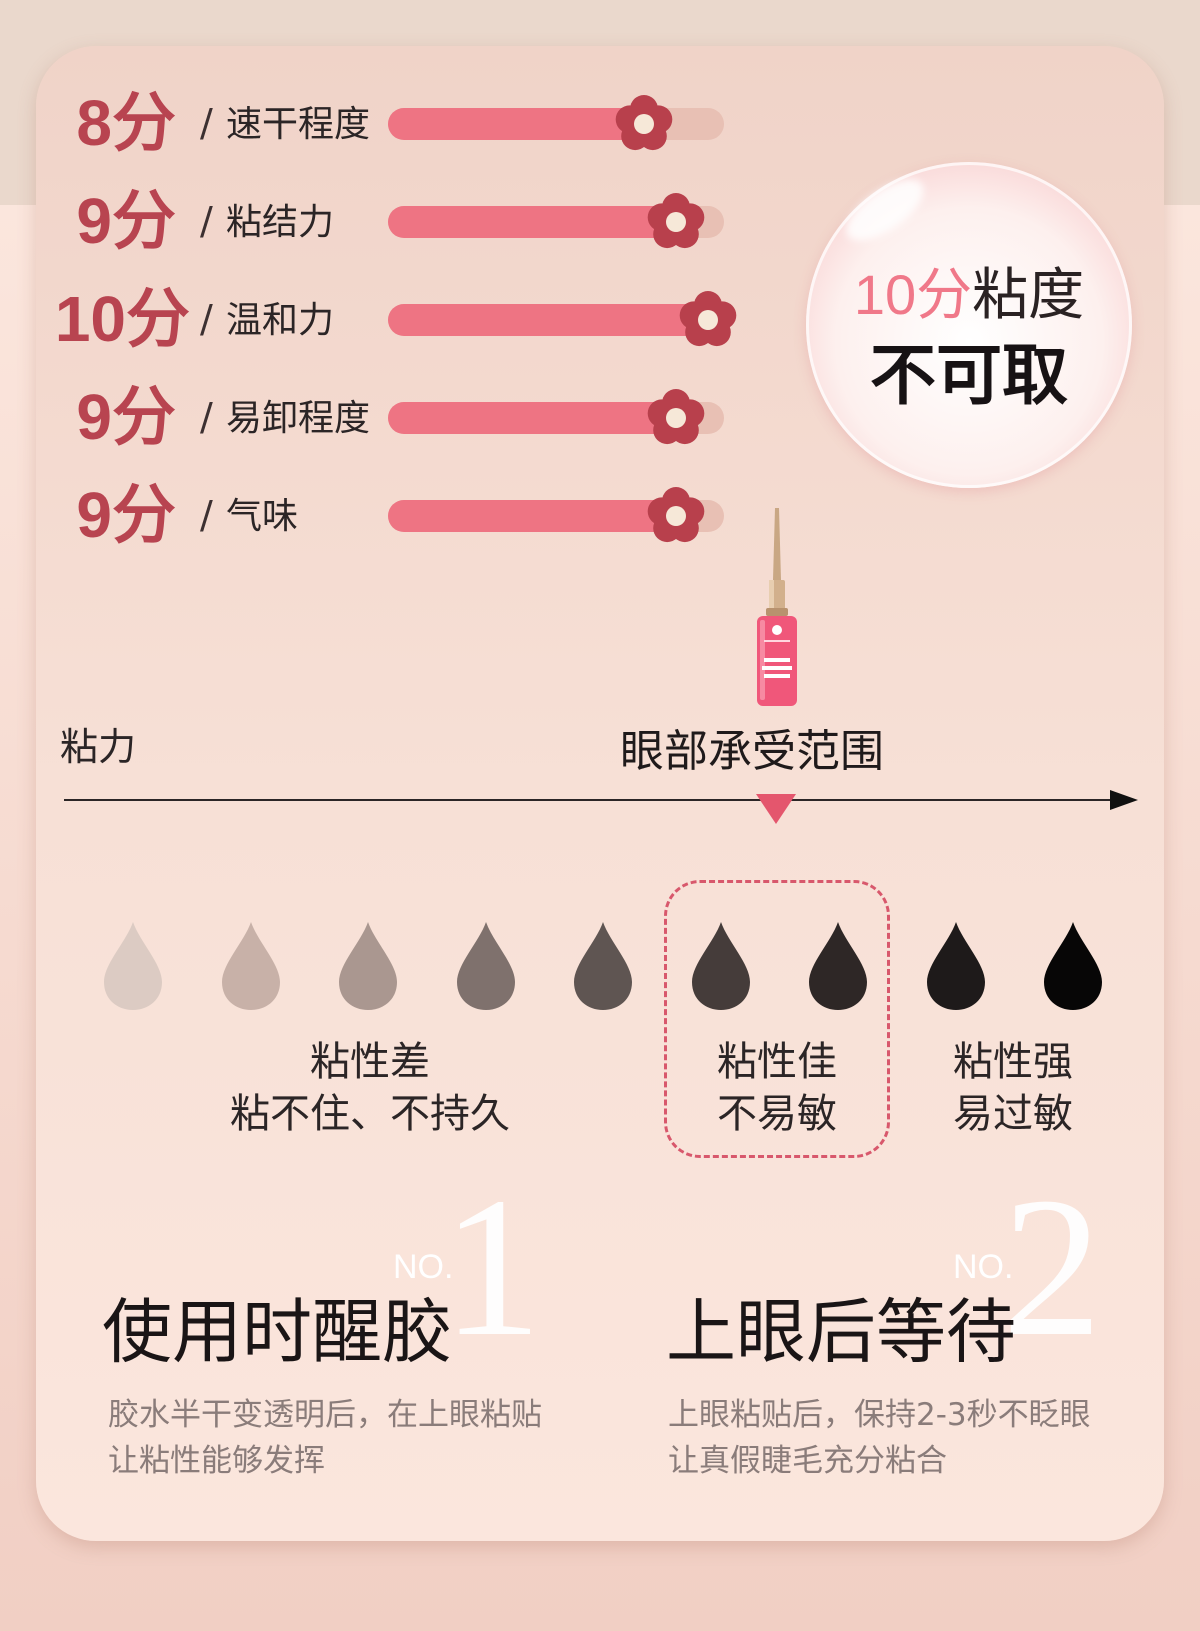 Image resolution: width=1200 pixels, height=1631 pixels. Describe the element at coordinates (280, 320) in the screenshot. I see `rating-label: 温和力` at that location.